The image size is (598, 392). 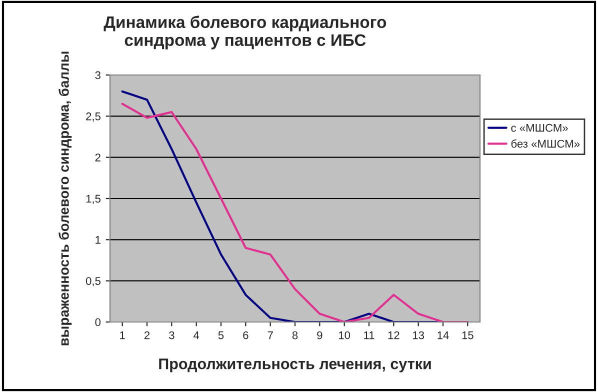 What do you see at coordinates (369, 335) in the screenshot?
I see `x-tick-label: 11` at bounding box center [369, 335].